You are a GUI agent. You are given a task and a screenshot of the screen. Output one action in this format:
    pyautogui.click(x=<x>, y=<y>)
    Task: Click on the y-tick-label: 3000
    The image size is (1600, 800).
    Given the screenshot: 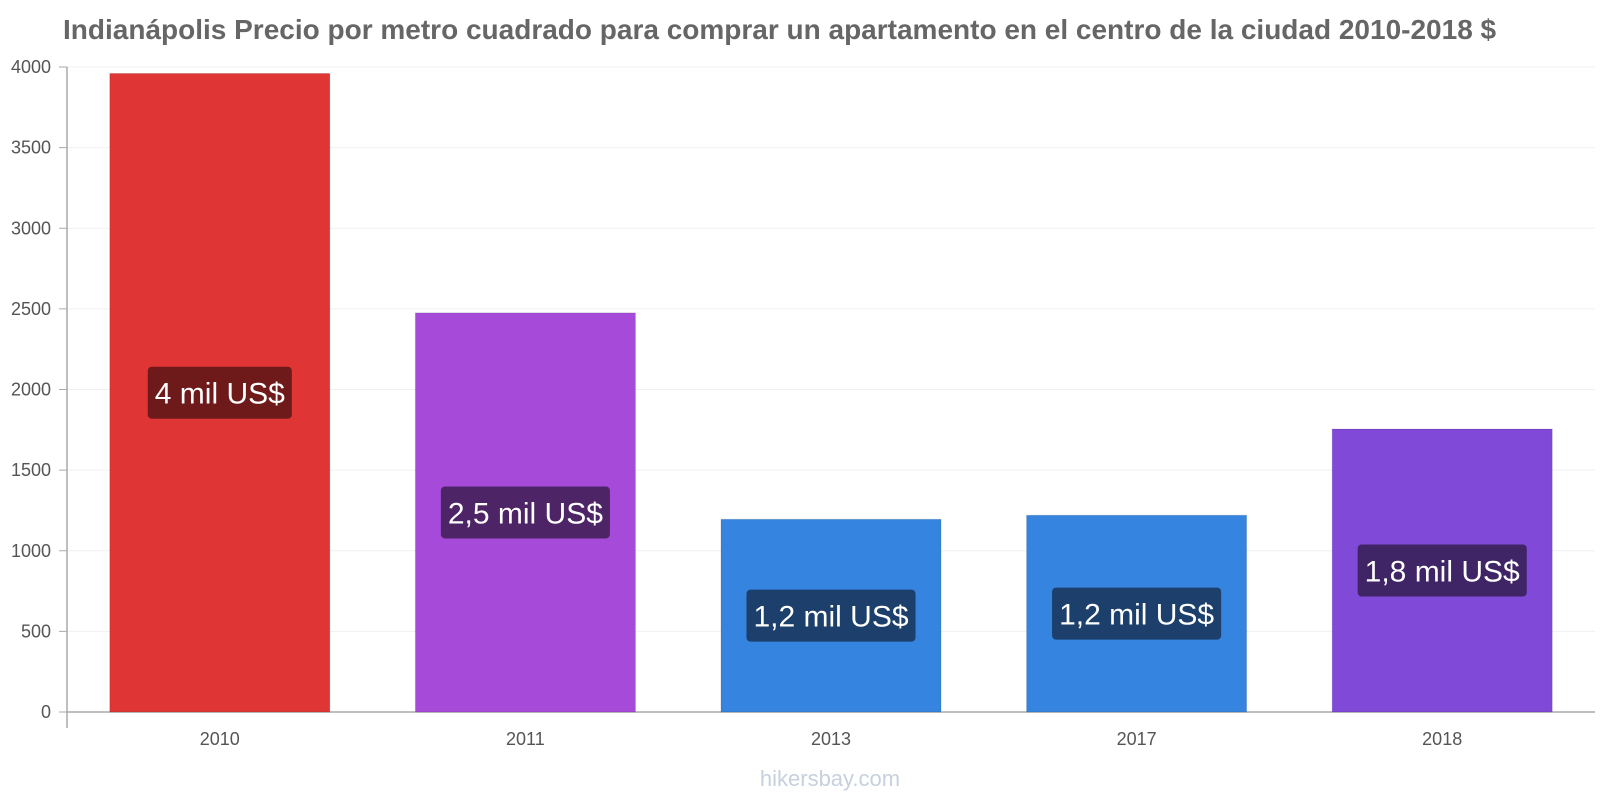 What is the action you would take?
    pyautogui.click(x=31, y=228)
    